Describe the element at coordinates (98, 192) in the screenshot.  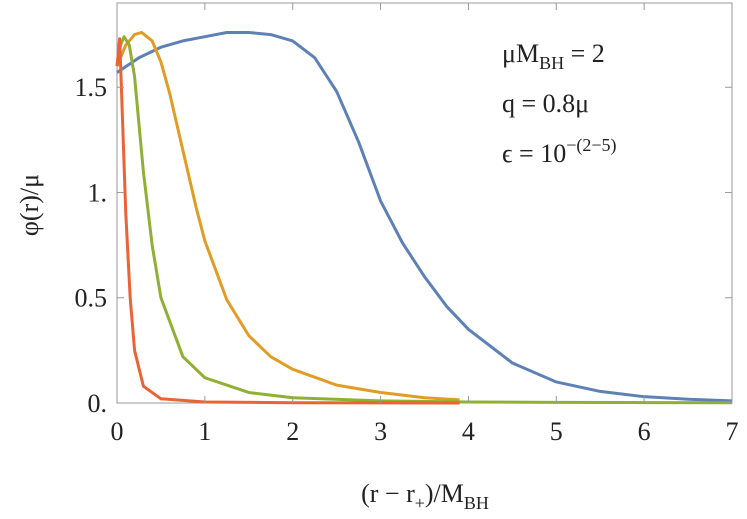
I see `y-tick-label: 1.` at that location.